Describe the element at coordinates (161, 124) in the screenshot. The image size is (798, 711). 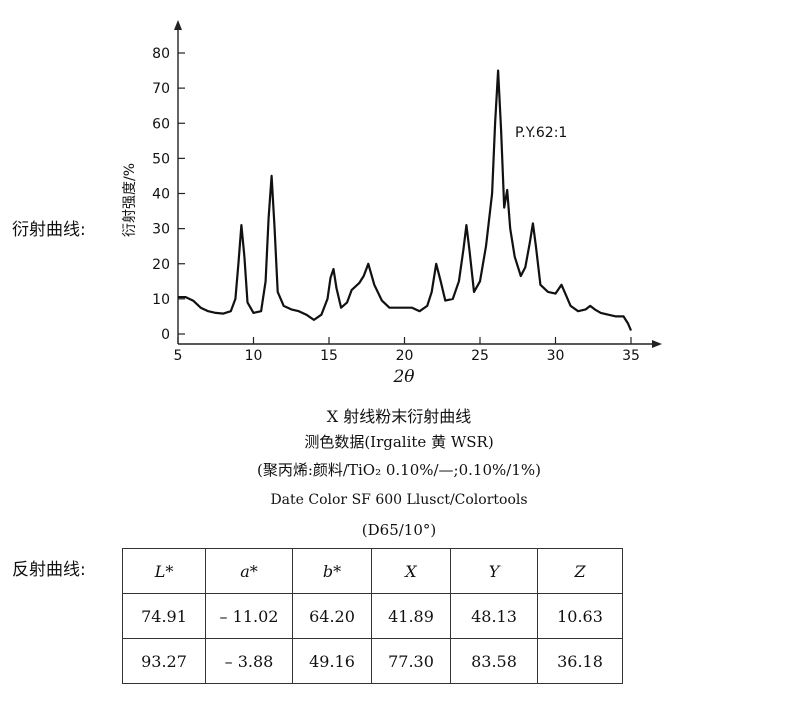
I see `y-tick-label: 60` at that location.